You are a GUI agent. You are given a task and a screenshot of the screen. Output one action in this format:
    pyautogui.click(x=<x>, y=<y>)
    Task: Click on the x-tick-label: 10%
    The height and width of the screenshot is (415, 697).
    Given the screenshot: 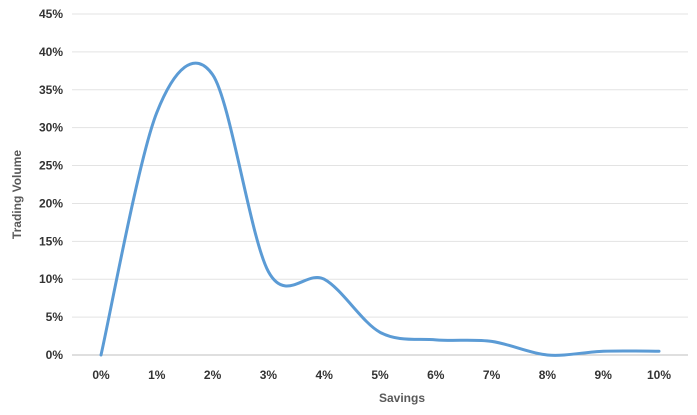 What is the action you would take?
    pyautogui.click(x=659, y=375)
    